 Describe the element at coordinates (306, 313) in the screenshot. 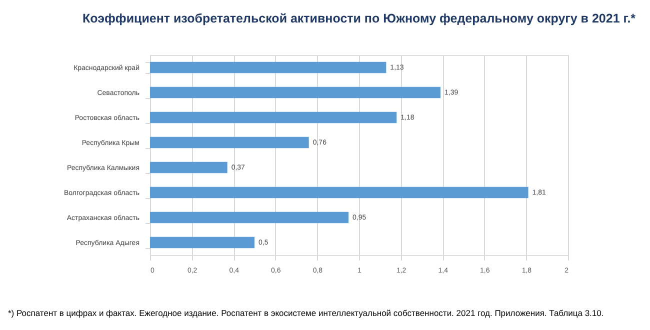

I see `text: *) Роспатент в цифрах и фактах. Ежегодное издание. Роспатент в экосистеме интеллектуальной собственности. 2021 год. Приложения. Таблица 3.10.` at that location.